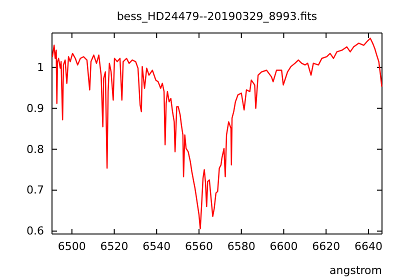  Describe the element at coordinates (217, 16) in the screenshot. I see `chart-title: bess_HD24479--20190329_8993.fits` at that location.